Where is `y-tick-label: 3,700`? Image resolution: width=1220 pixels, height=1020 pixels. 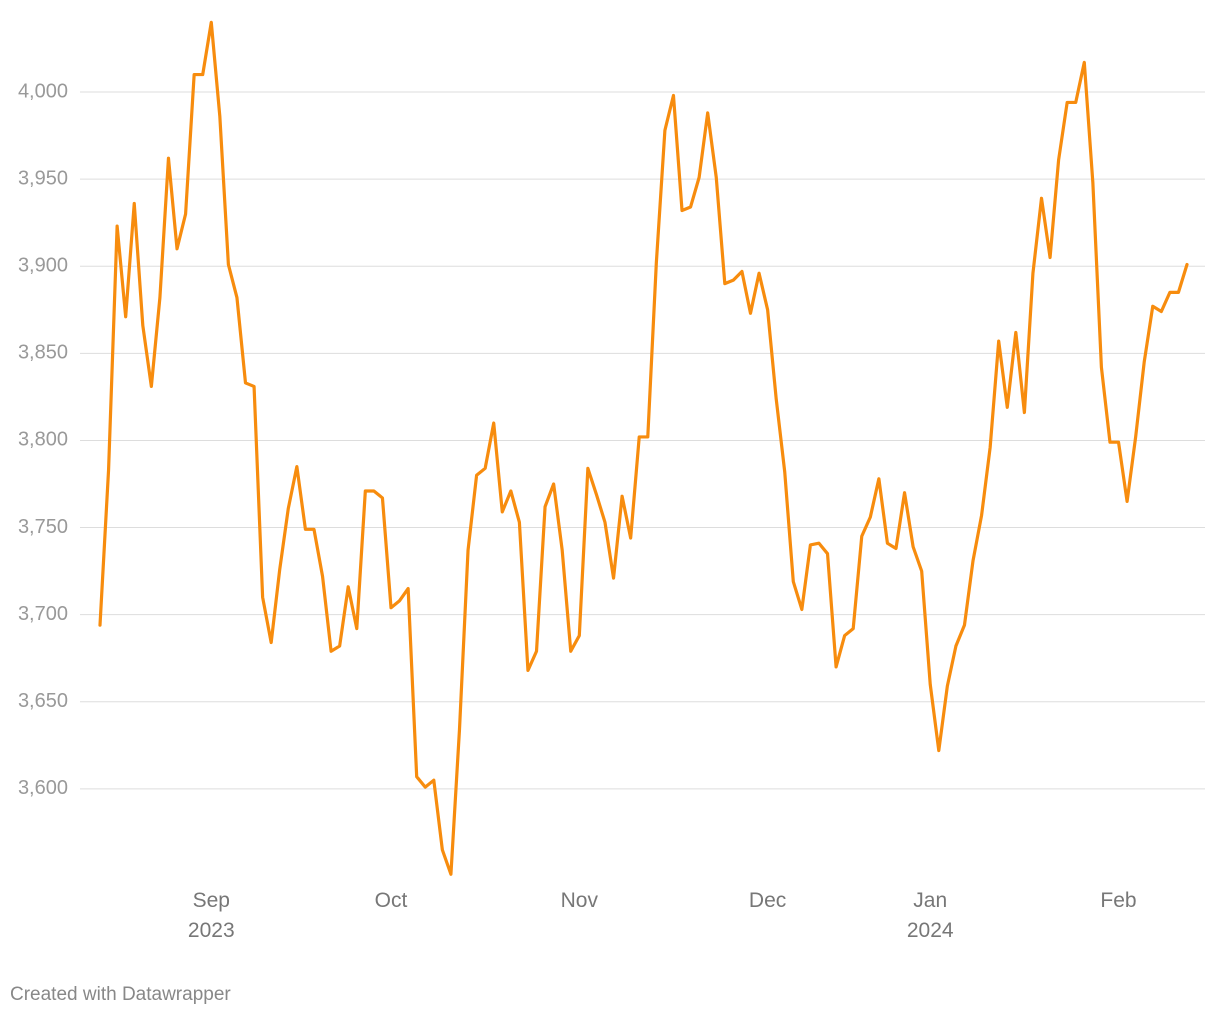
y-tick-label: 3,700 is located at coordinates (43, 614).